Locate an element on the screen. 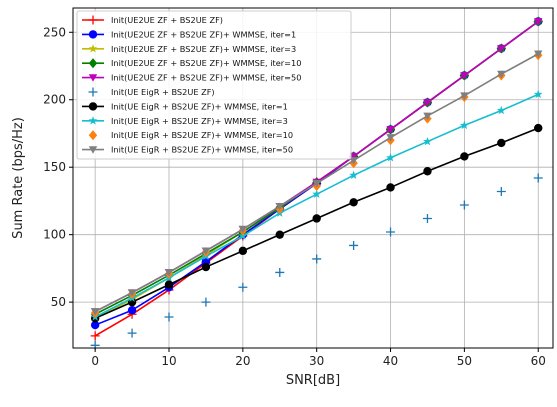  legend-label: Init(UE2UE ZF + BS2UE ZF)+ WMMSE, iter=3 is located at coordinates (203, 49).